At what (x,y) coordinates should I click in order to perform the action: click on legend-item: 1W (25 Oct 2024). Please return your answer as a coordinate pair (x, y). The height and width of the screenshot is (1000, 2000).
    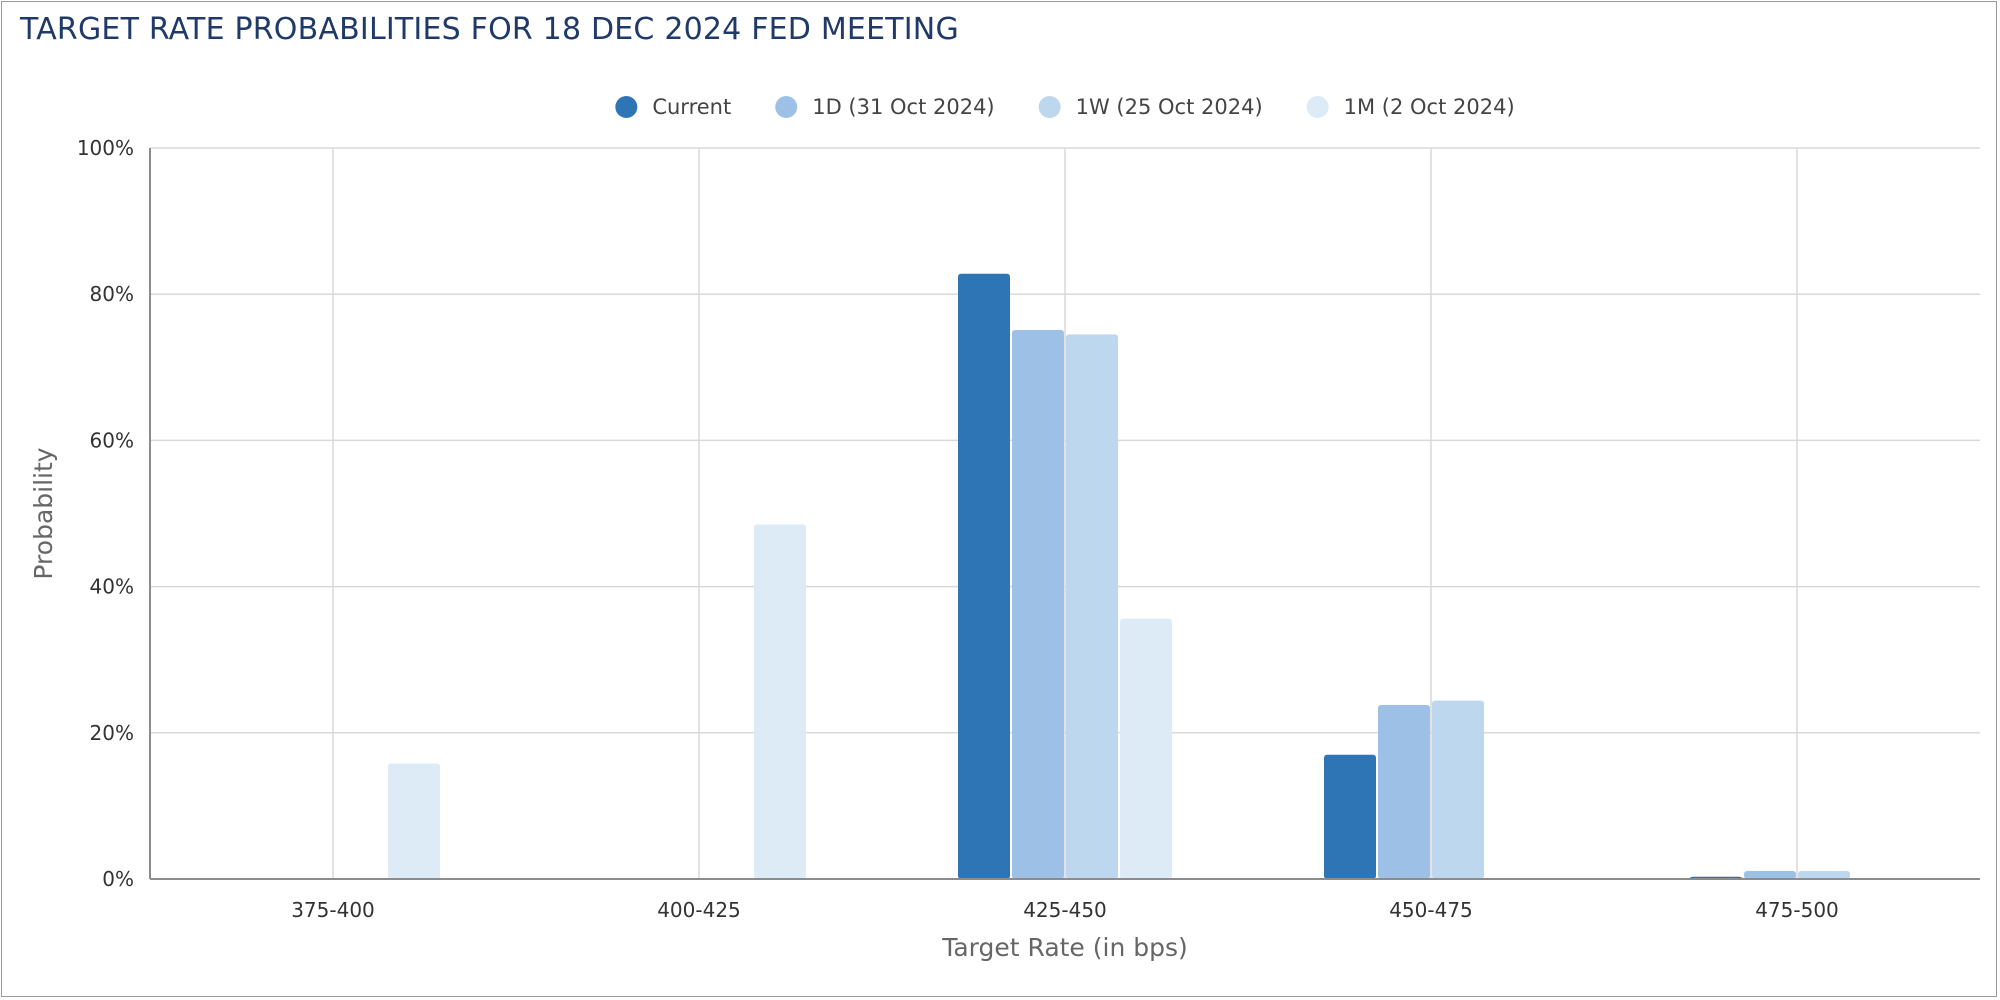
    Looking at the image, I should click on (1150, 107).